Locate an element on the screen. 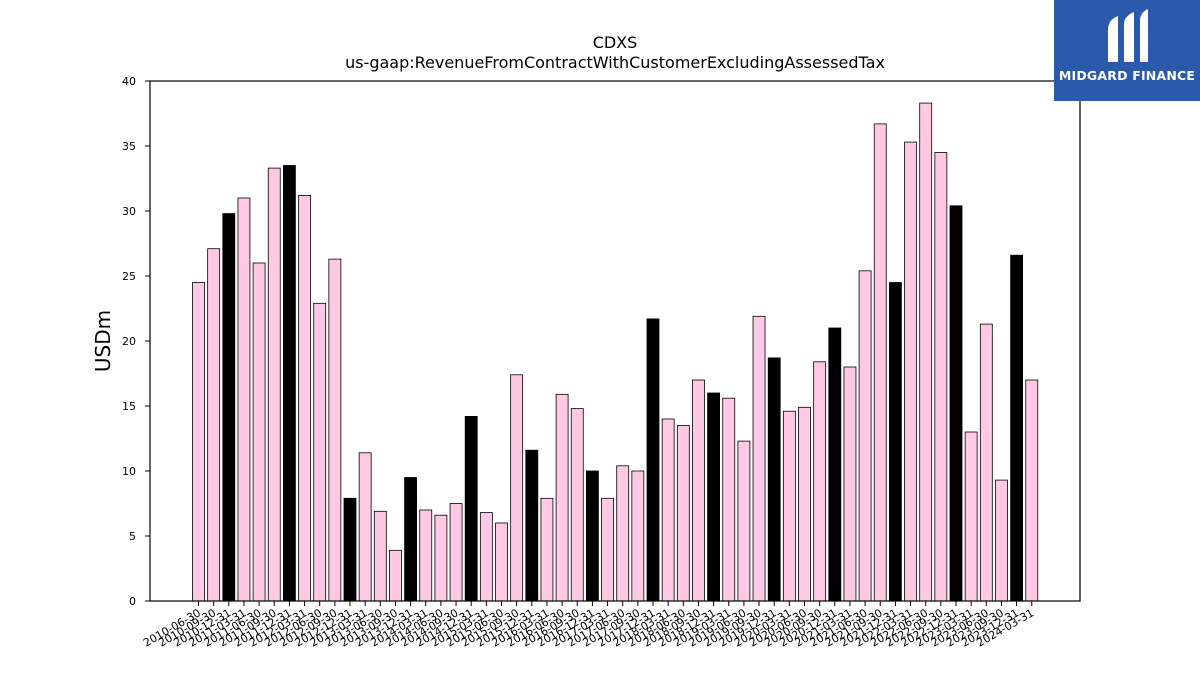 Image resolution: width=1200 pixels, height=675 pixels. y-tick-label: 0 is located at coordinates (132, 601).